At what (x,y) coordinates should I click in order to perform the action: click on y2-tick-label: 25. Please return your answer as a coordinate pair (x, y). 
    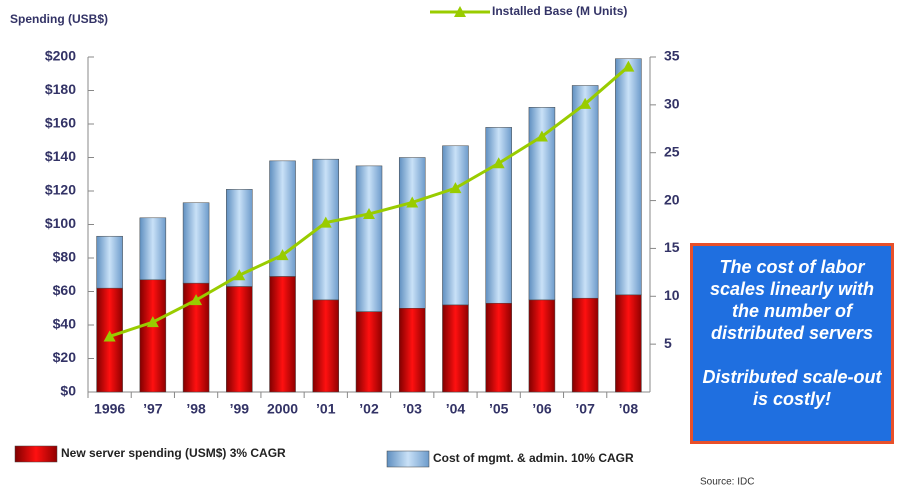
    Looking at the image, I should click on (672, 151).